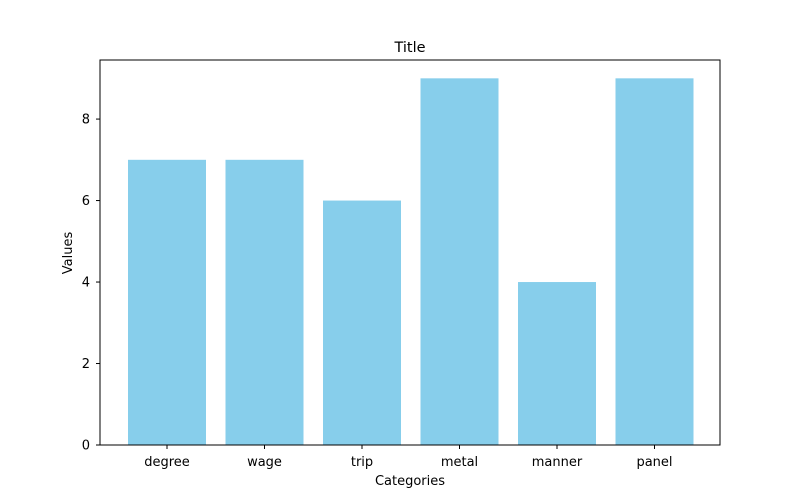 The image size is (800, 504). What do you see at coordinates (68, 253) in the screenshot?
I see `y-axis-label: Values` at bounding box center [68, 253].